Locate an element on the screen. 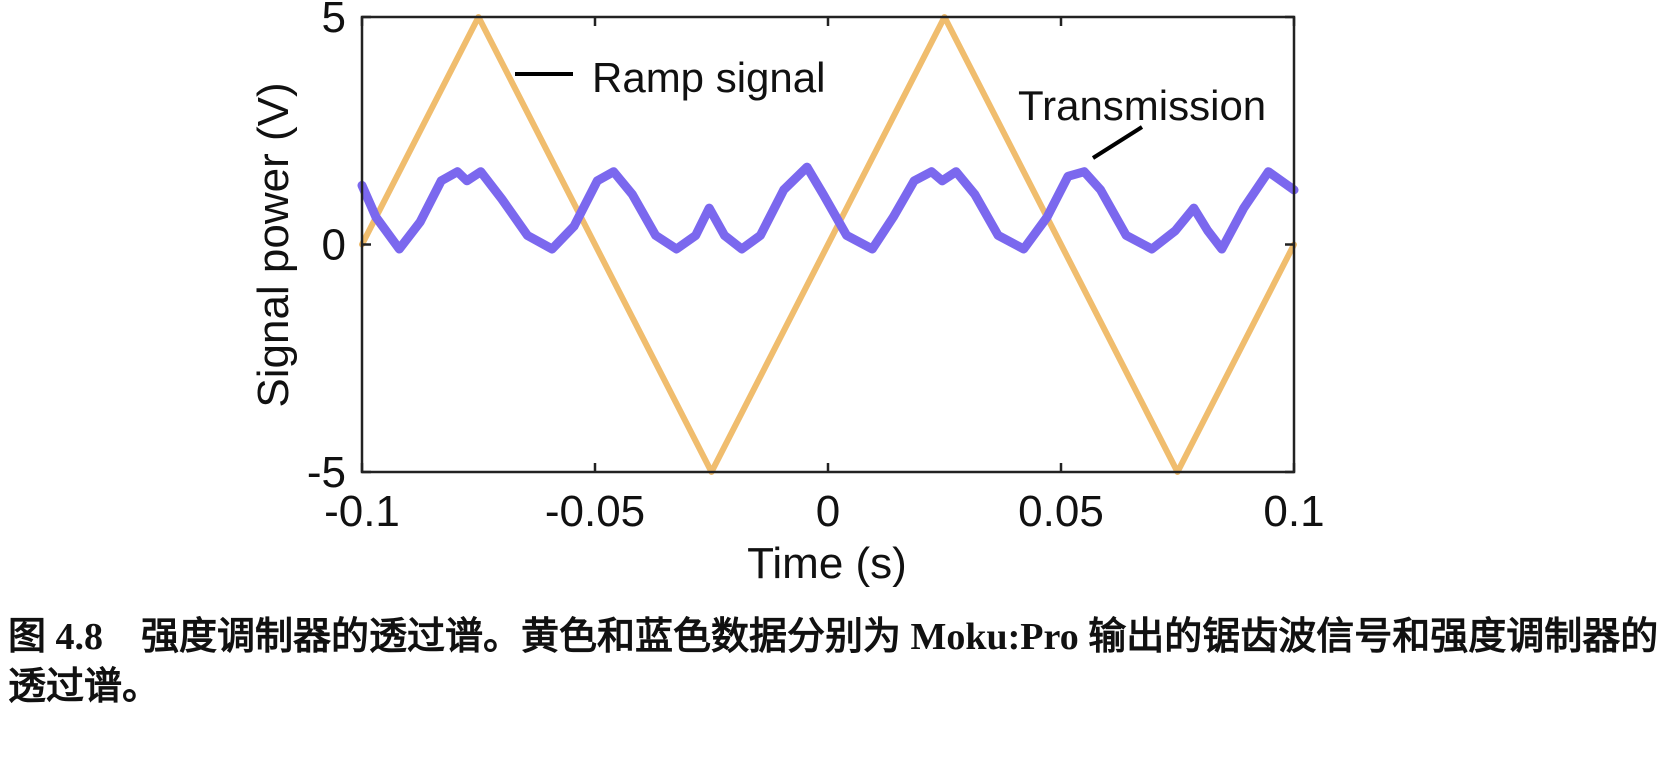 The width and height of the screenshot is (1667, 767). series-transmission-line is located at coordinates (828, 208).